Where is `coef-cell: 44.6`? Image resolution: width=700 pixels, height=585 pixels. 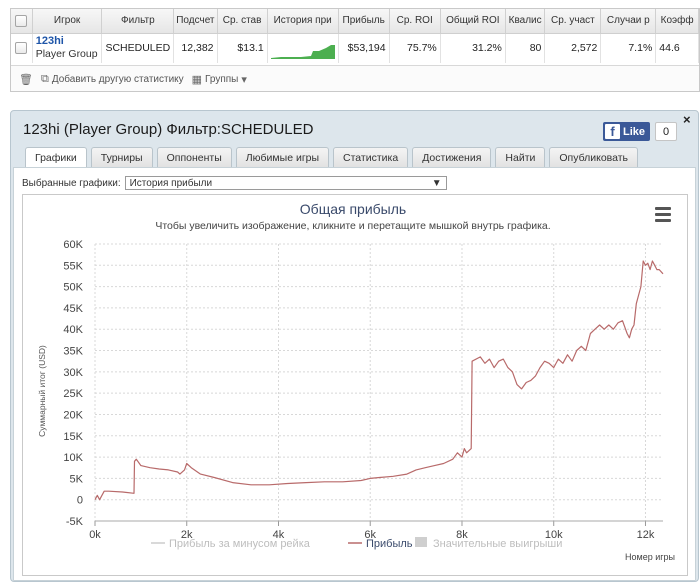
coef-cell: 44.6 is located at coordinates (677, 48).